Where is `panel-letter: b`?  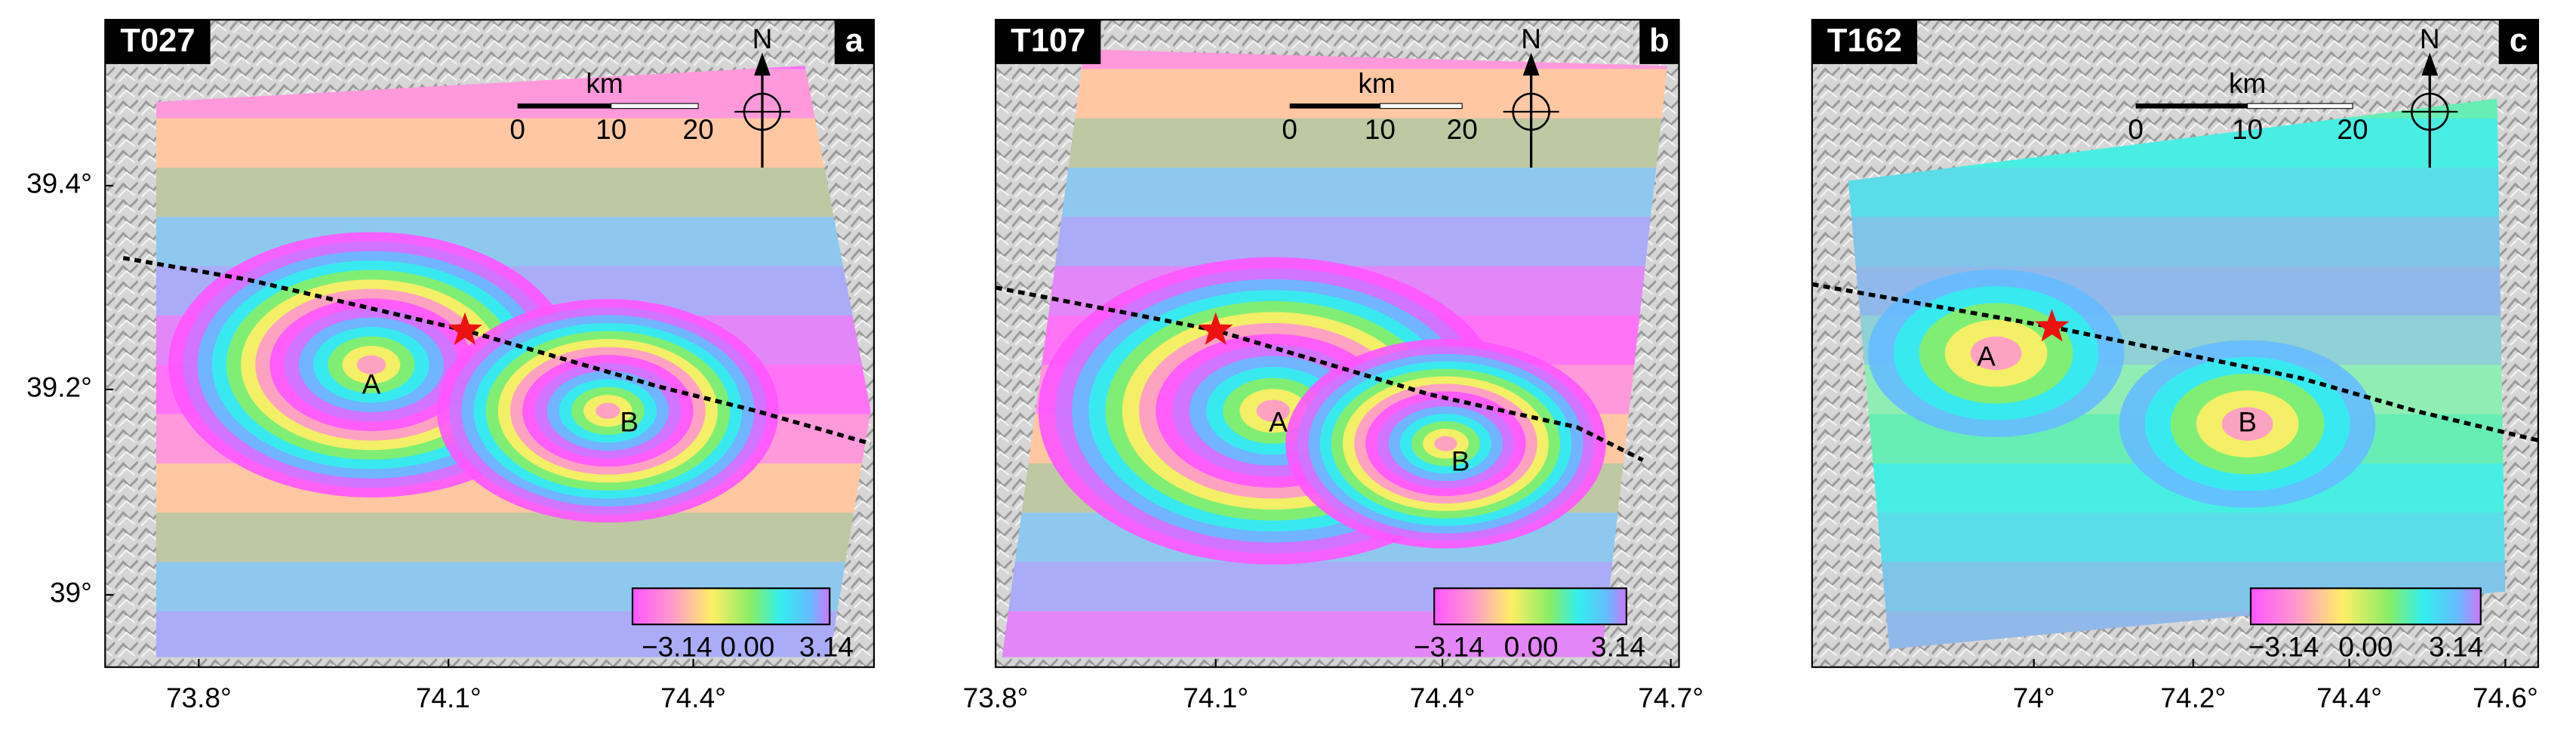
panel-letter: b is located at coordinates (1660, 41).